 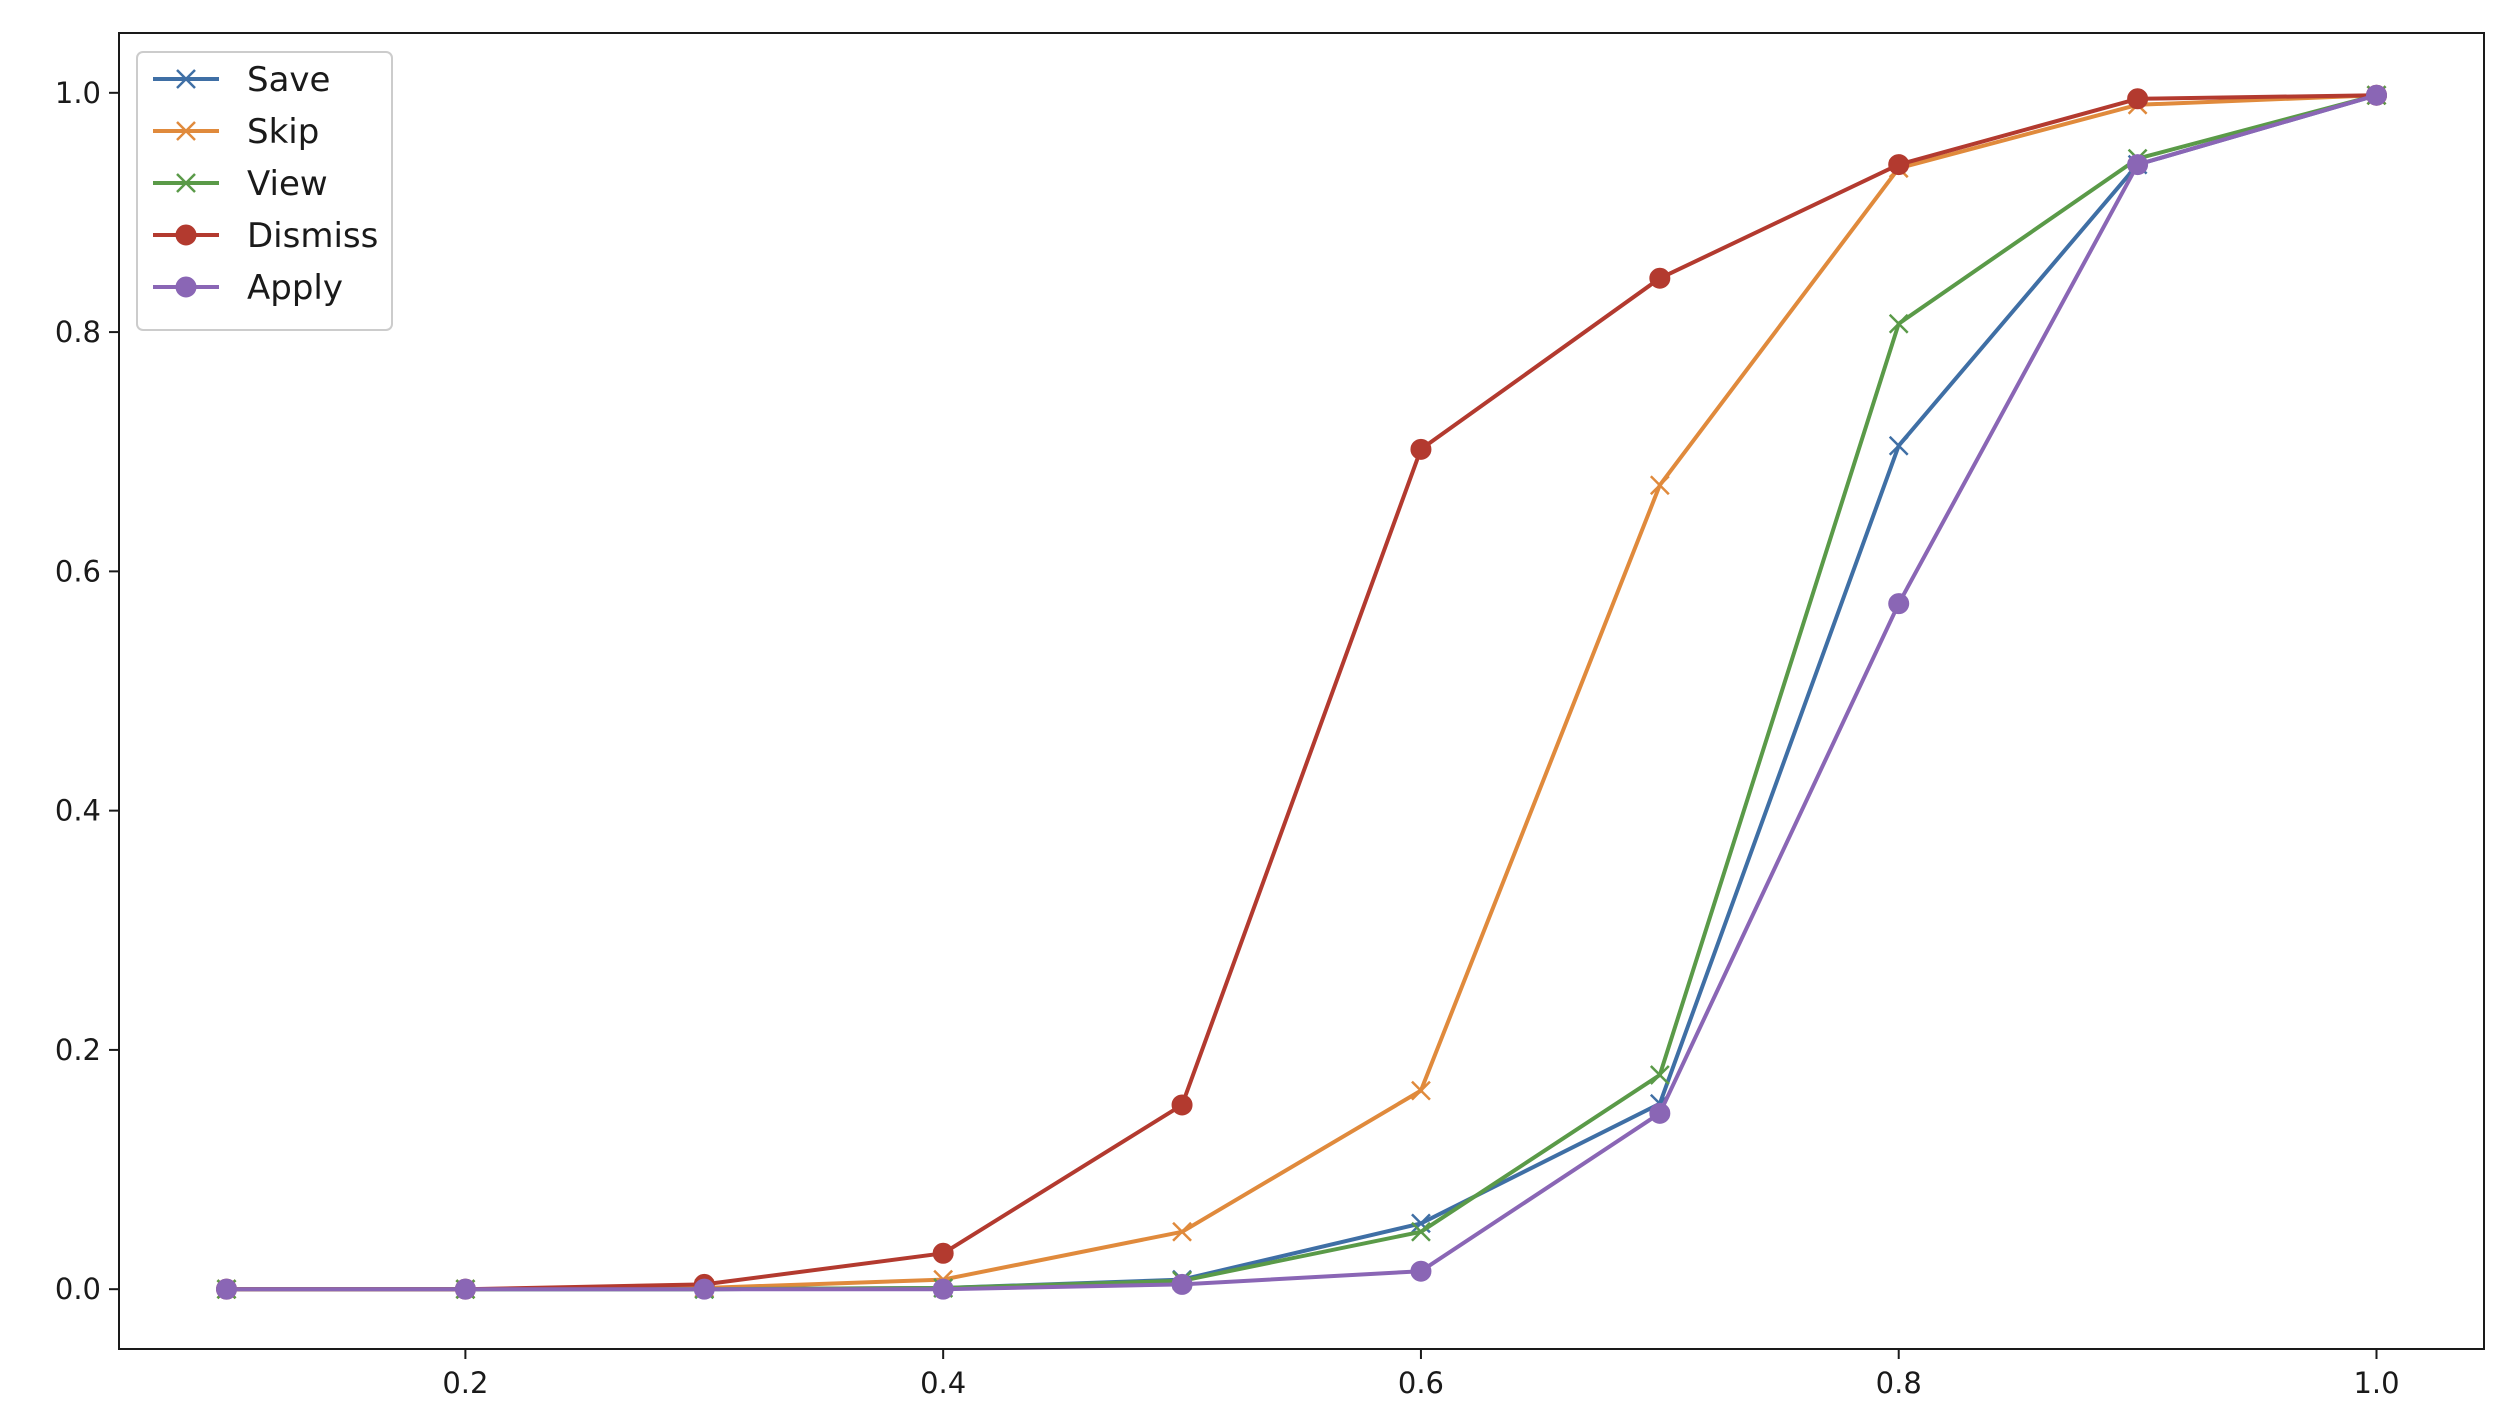 What do you see at coordinates (1899, 1383) in the screenshot?
I see `x-tick-label: 0.8` at bounding box center [1899, 1383].